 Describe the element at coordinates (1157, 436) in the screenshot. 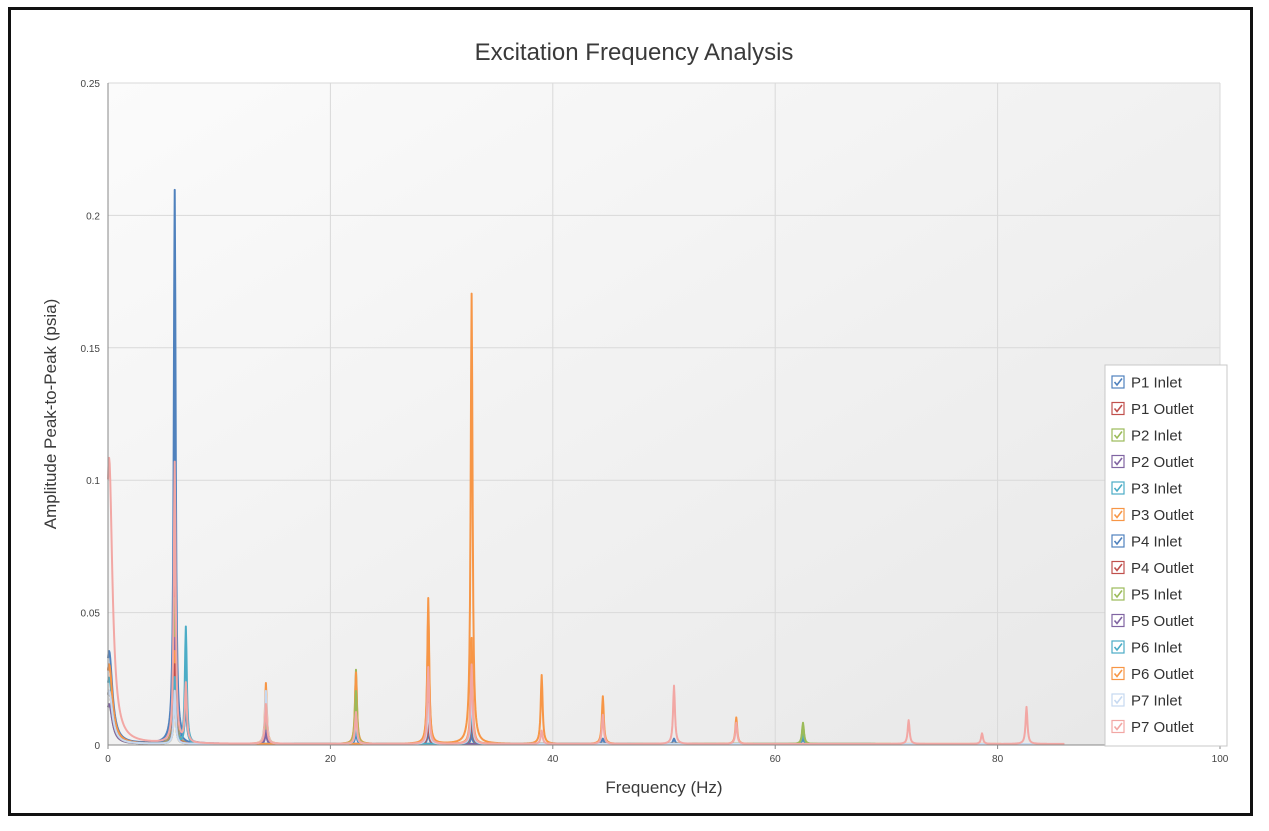

I see `legend-label: P2 Inlet` at that location.